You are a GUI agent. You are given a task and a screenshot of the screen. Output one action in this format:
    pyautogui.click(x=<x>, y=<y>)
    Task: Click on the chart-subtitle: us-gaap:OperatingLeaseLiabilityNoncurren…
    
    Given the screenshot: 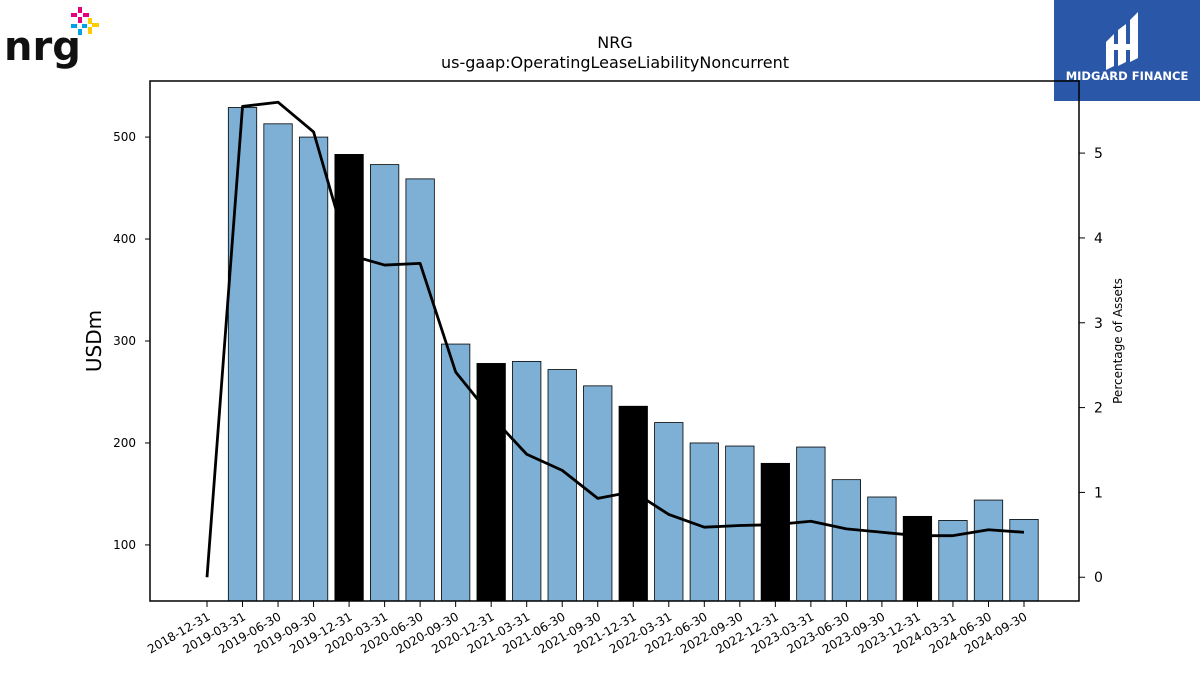 What is the action you would take?
    pyautogui.click(x=615, y=62)
    